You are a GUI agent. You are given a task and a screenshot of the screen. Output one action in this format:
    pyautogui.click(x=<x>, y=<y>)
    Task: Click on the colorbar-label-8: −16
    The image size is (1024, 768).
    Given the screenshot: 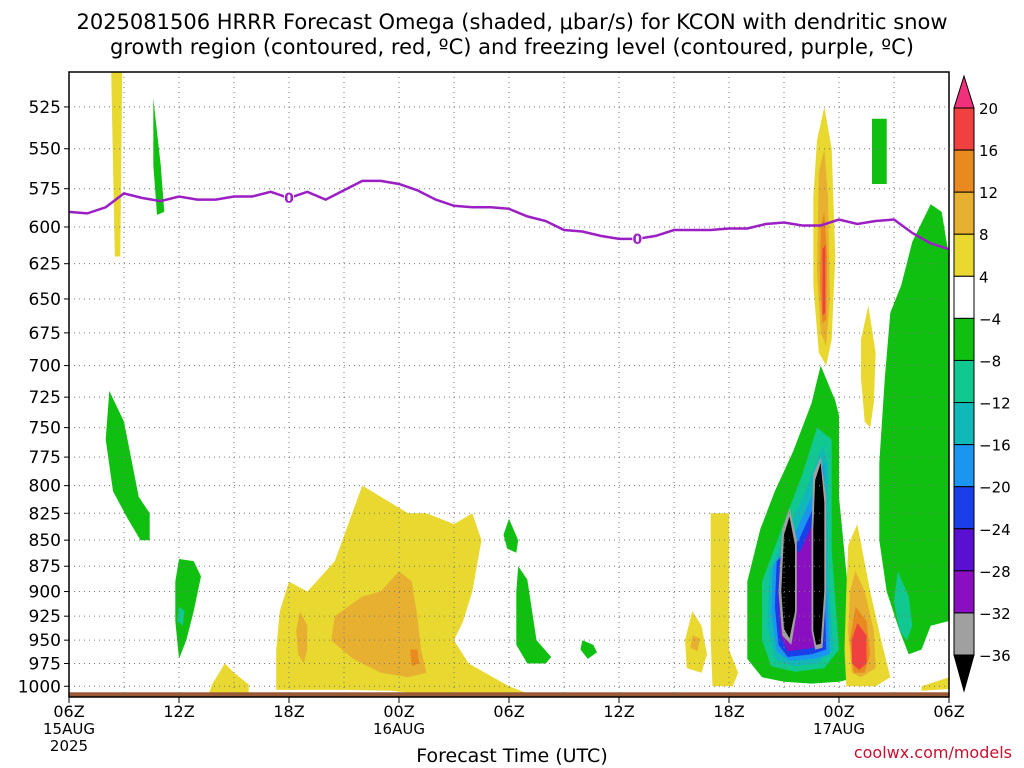 What is the action you would take?
    pyautogui.click(x=995, y=446)
    